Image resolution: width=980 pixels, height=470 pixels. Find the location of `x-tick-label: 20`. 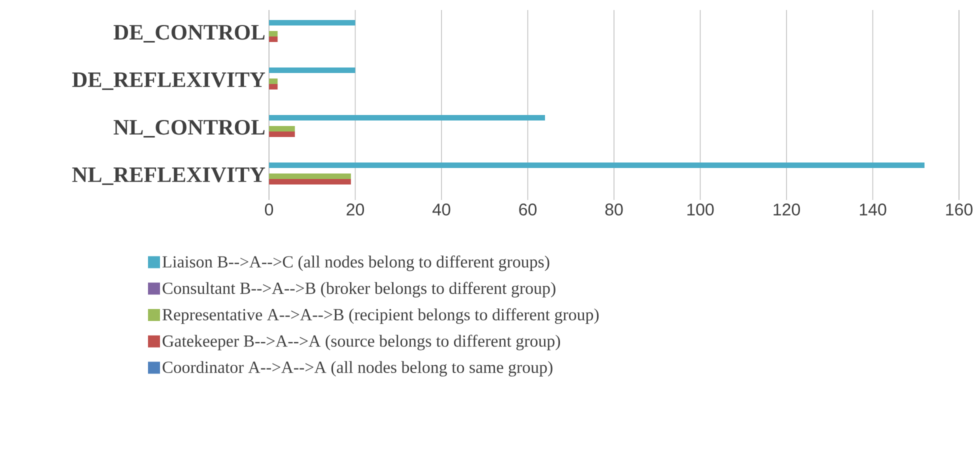

x-tick-label: 20 is located at coordinates (355, 210).